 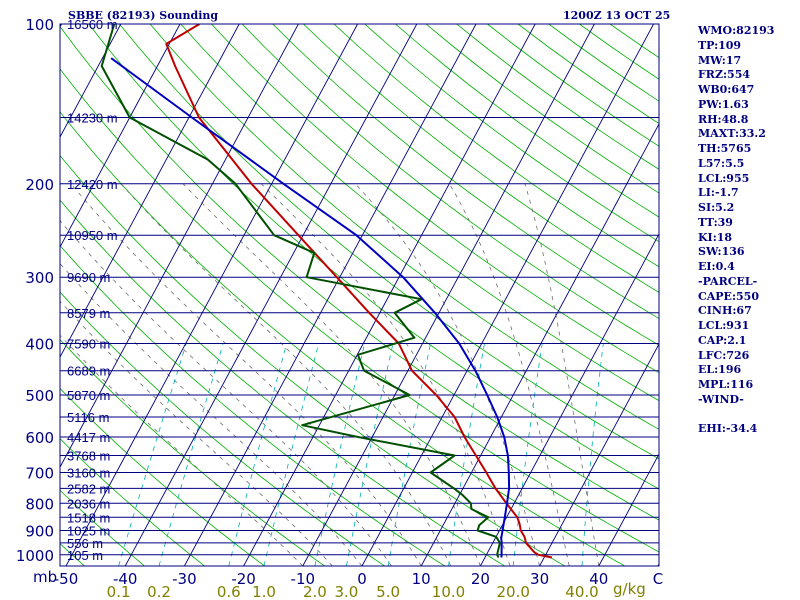 I want to click on mixing-ratio-tick-label: 1.0, so click(x=264, y=591).